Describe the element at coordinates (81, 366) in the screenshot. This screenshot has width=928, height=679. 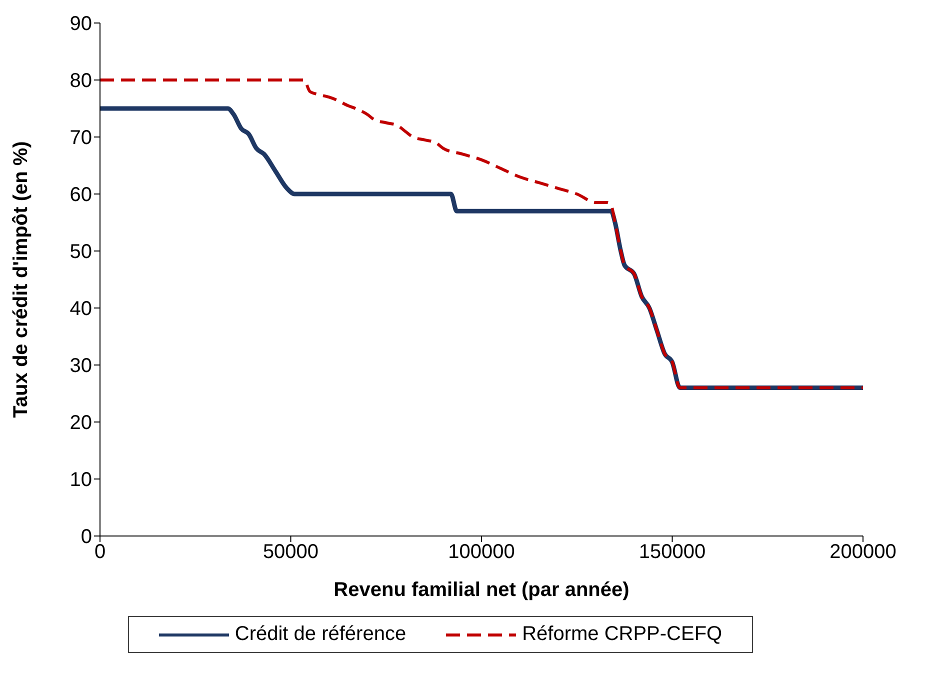
I see `y-tick-label: 30` at that location.